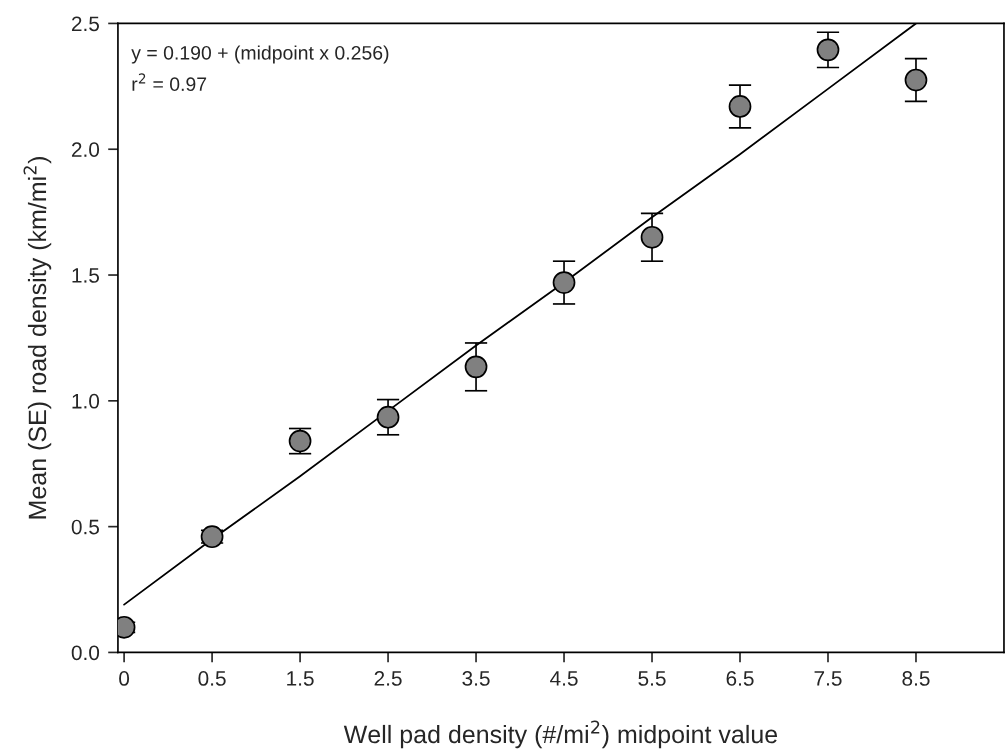  I want to click on y-tick-label: 0.0, so click(85, 653).